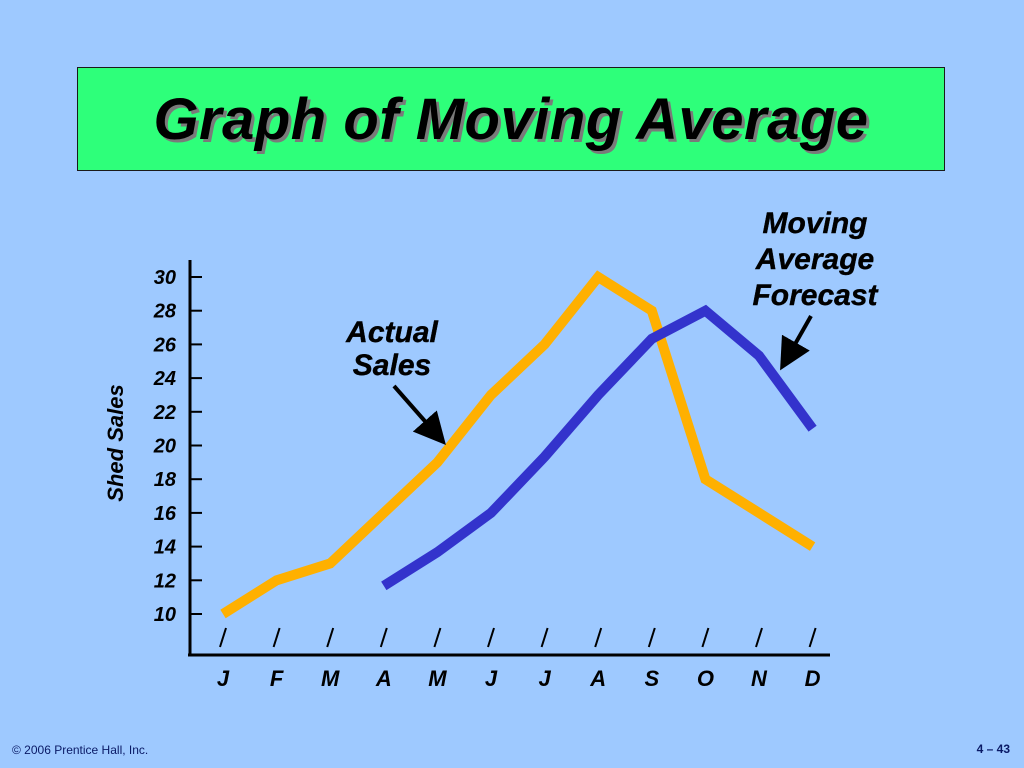 The image size is (1024, 768). I want to click on forecast-label: Moving, so click(815, 223).